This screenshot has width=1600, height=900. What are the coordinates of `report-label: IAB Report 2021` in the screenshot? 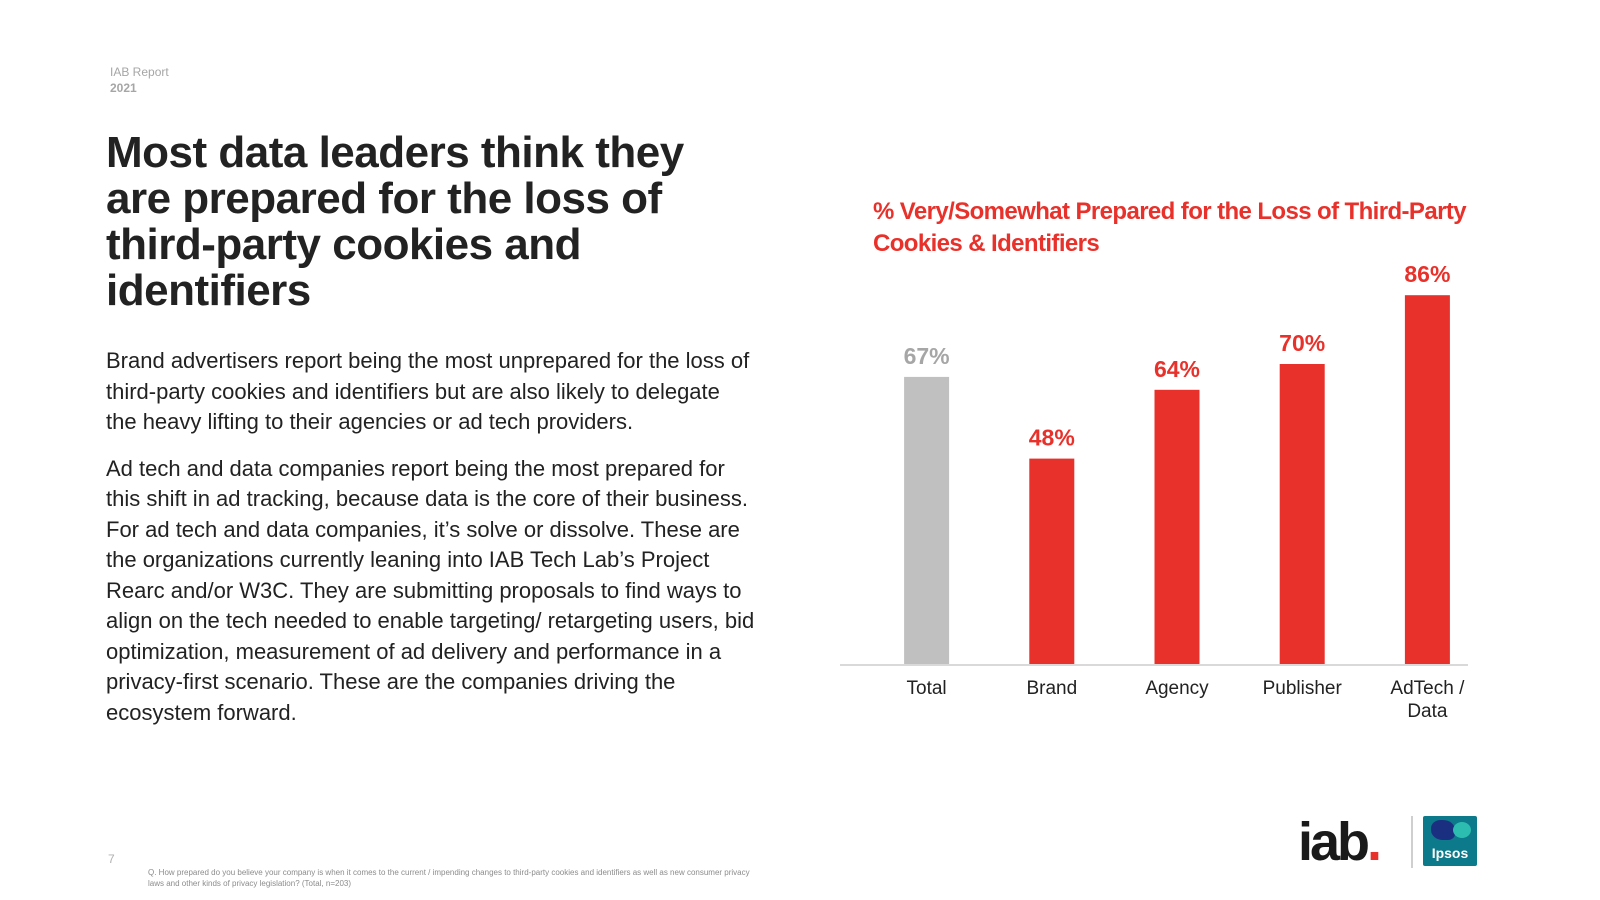 It's located at (139, 80).